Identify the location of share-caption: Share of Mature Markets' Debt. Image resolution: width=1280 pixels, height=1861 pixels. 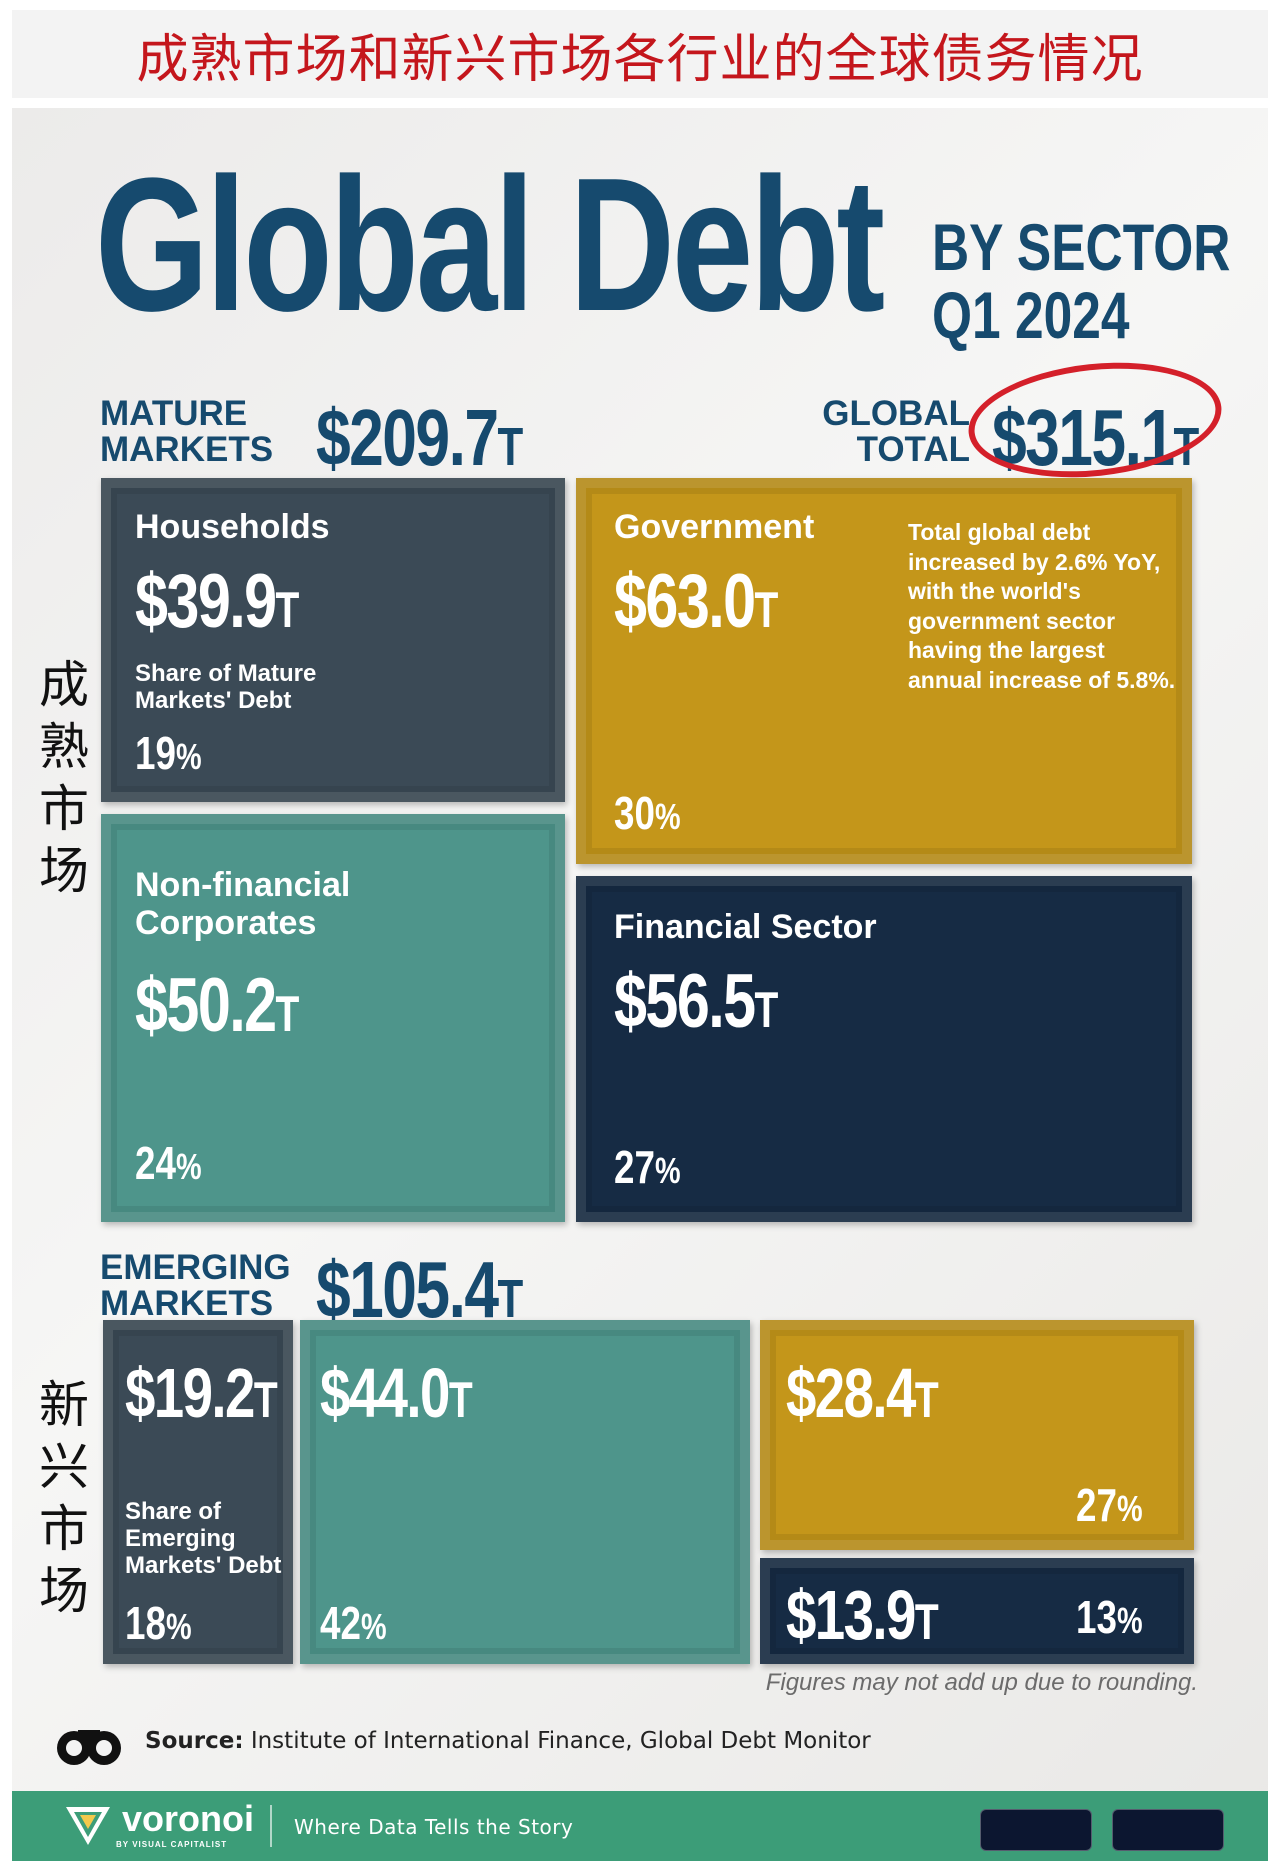
(226, 687).